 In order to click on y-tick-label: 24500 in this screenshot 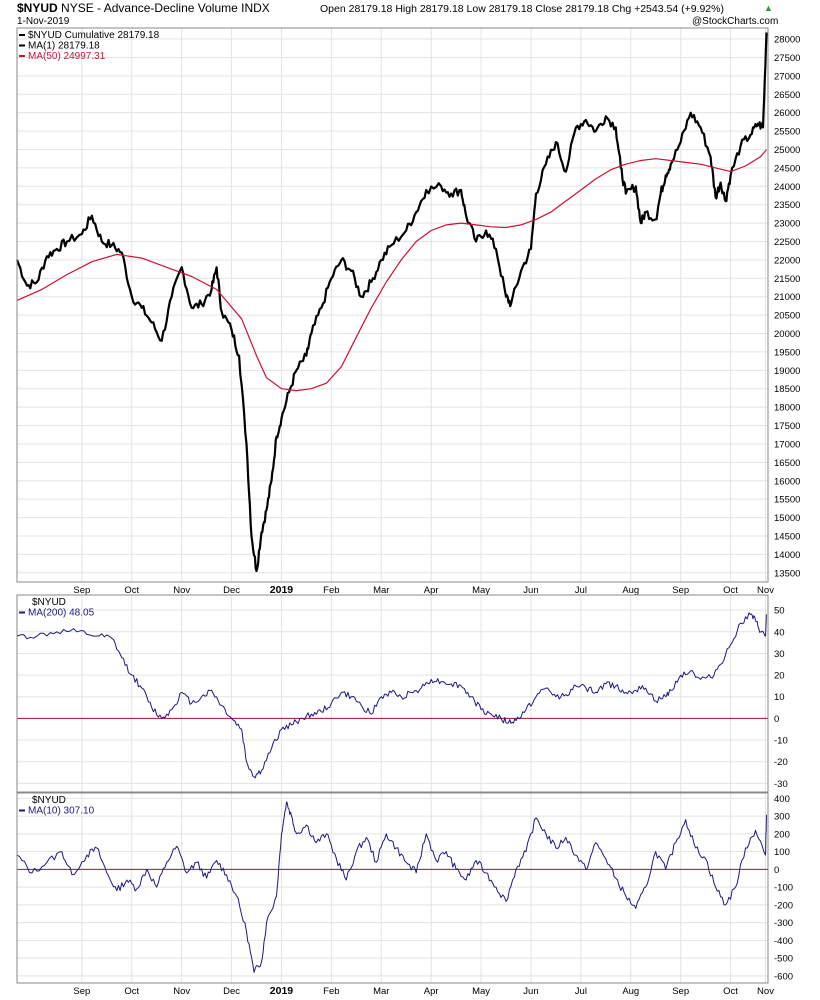, I will do `click(787, 168)`.